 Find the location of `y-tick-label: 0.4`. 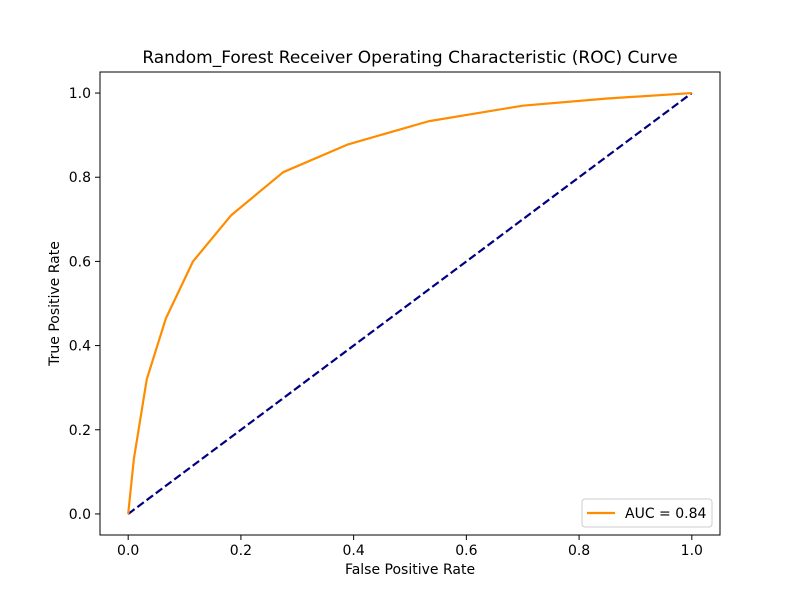

y-tick-label: 0.4 is located at coordinates (80, 347).